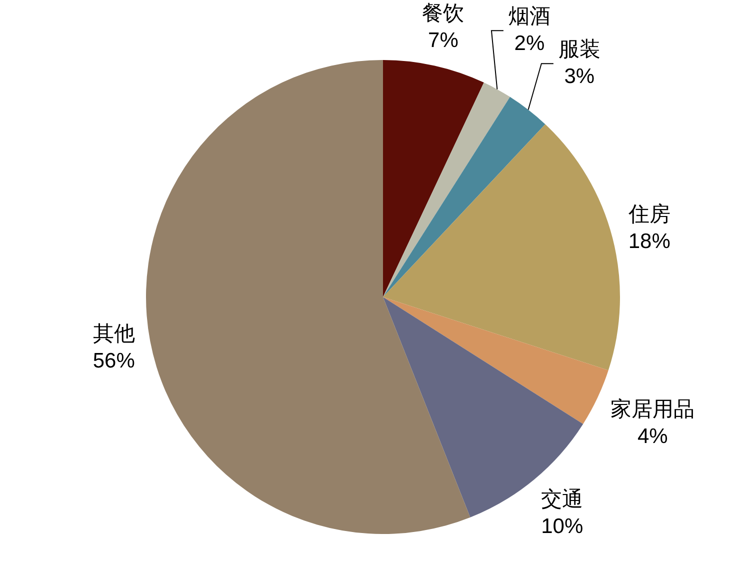 Image resolution: width=748 pixels, height=584 pixels. What do you see at coordinates (113, 334) in the screenshot?
I see `slice-label: 其他` at bounding box center [113, 334].